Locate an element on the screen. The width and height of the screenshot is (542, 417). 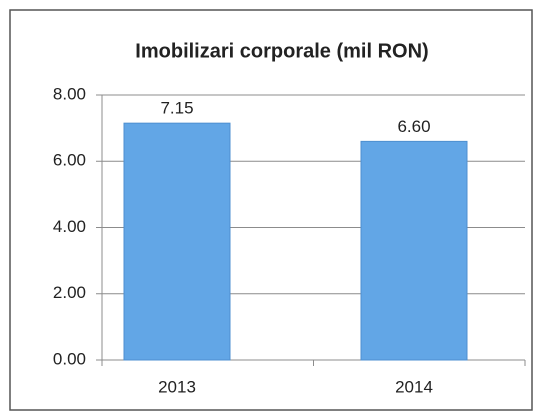
y-tick-label: 2.00 is located at coordinates (69, 292).